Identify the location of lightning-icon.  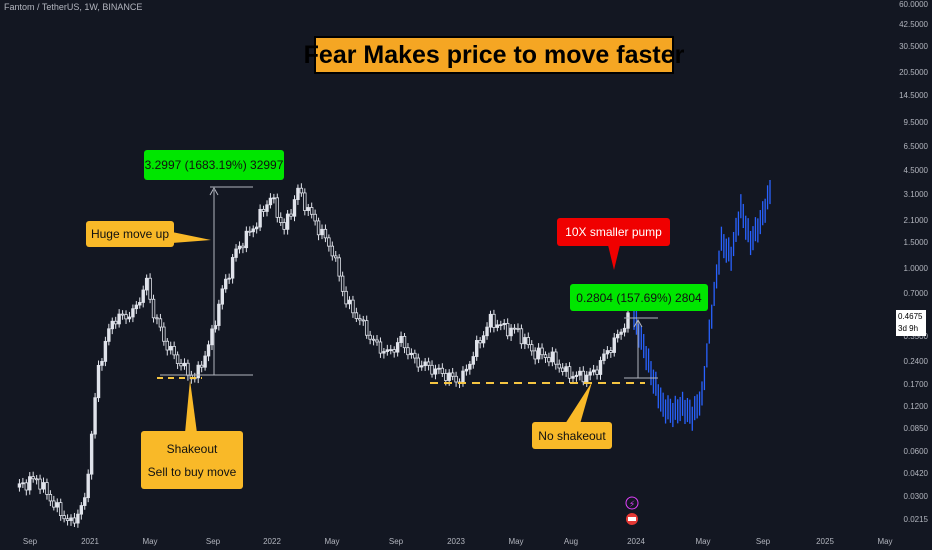
(632, 503).